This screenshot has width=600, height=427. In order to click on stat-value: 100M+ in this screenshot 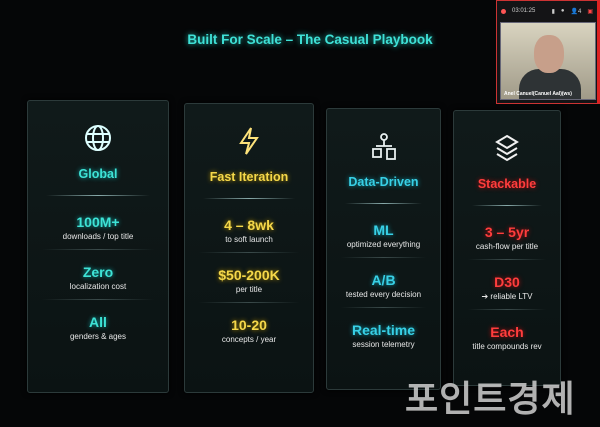, I will do `click(98, 222)`.